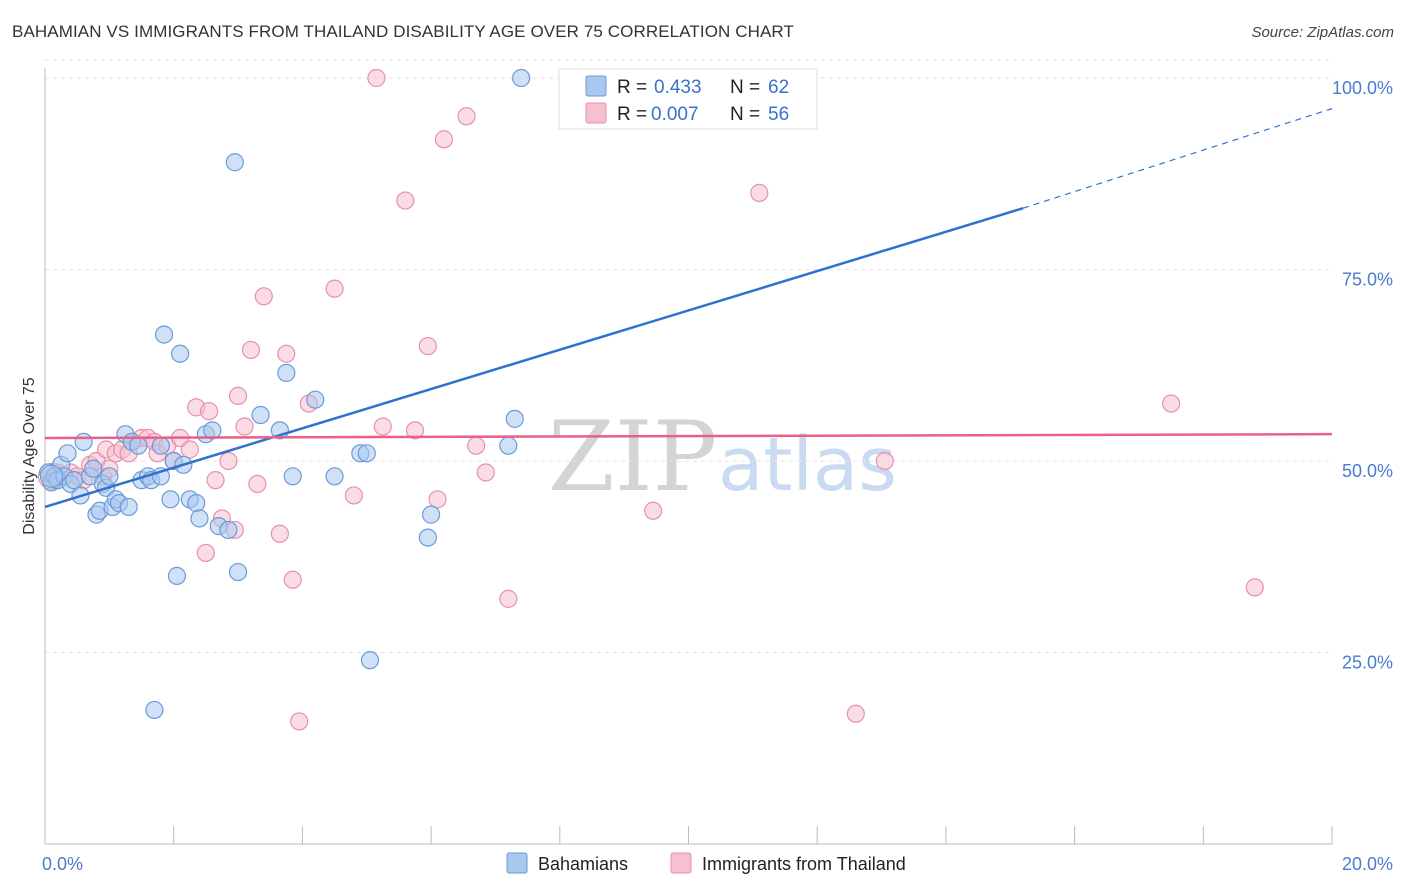 The width and height of the screenshot is (1406, 892). I want to click on legend-swatch-thailand, so click(596, 113).